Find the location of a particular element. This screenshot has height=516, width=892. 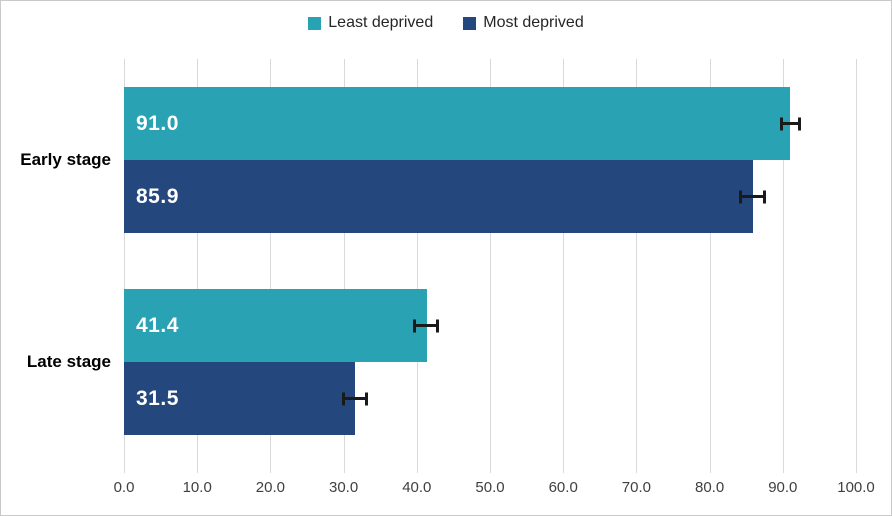

bar-value-label: 41.4 is located at coordinates (157, 325).